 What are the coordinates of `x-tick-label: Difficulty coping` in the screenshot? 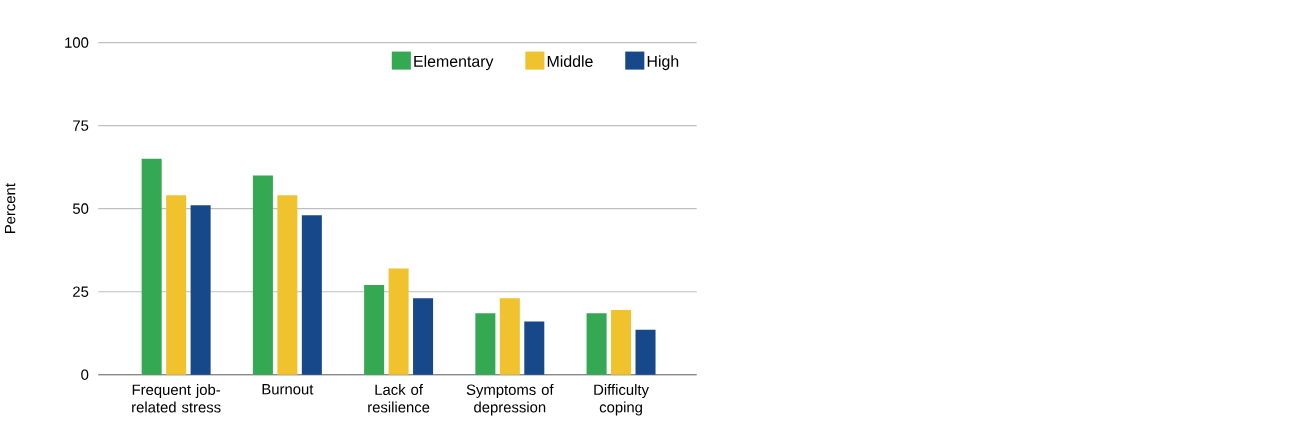 It's located at (621, 400).